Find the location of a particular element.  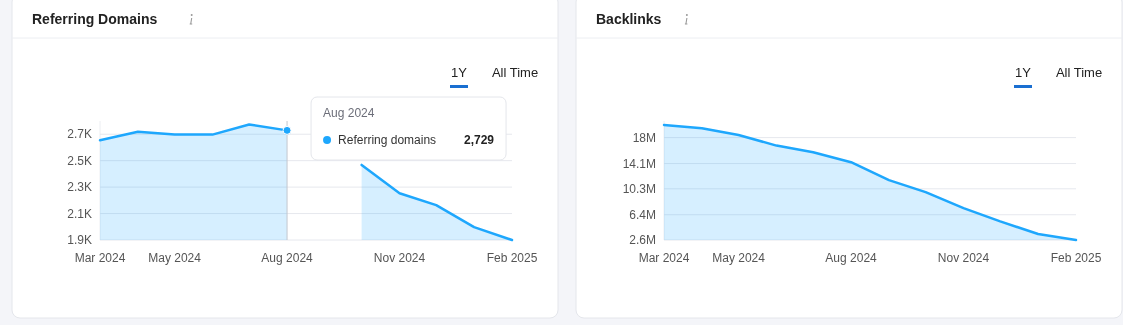

y-tick-label: 10.3M is located at coordinates (639, 189).